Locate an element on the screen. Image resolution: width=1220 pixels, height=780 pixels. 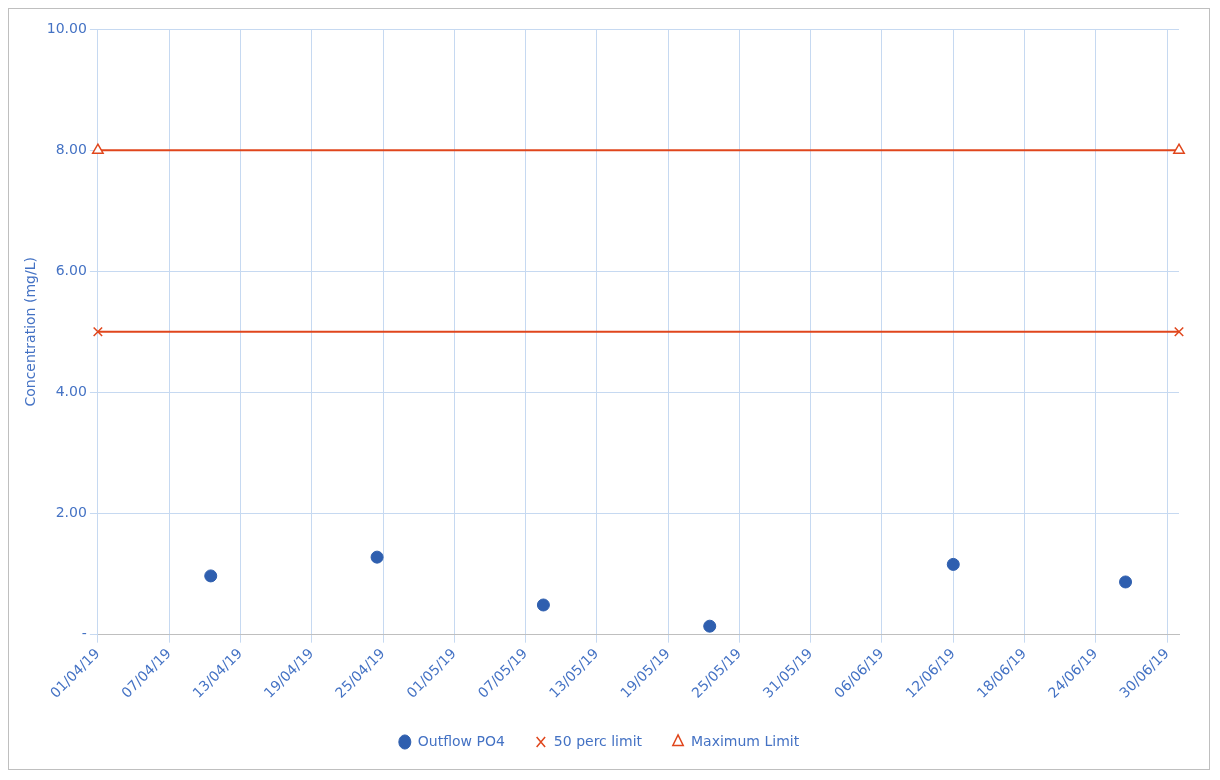
y-tick-label: 2.00 is located at coordinates (71, 512).